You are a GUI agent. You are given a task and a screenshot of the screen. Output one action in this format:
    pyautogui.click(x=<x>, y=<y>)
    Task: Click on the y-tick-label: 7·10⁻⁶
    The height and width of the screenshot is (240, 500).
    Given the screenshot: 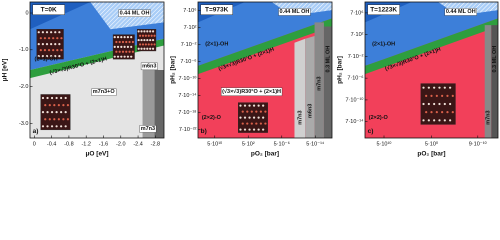 What is the action you would take?
    pyautogui.click(x=355, y=78)
    